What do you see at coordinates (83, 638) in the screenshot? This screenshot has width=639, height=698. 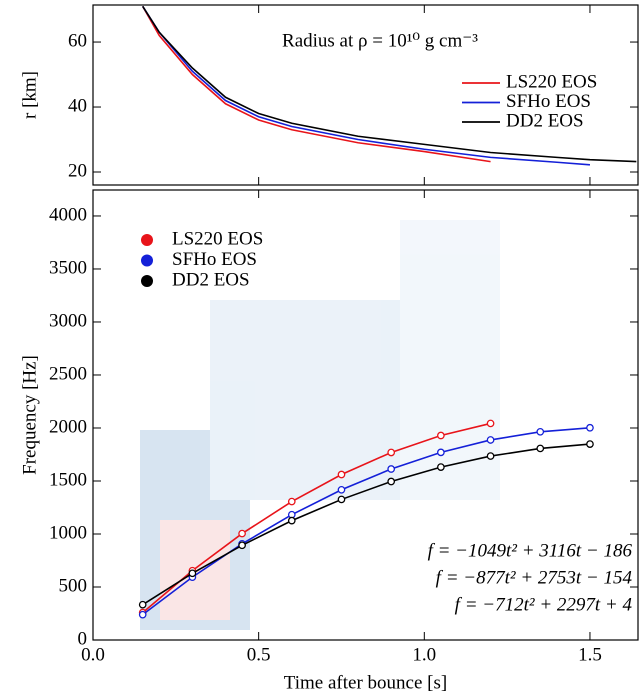 I see `y-tick-label: 0` at bounding box center [83, 638].